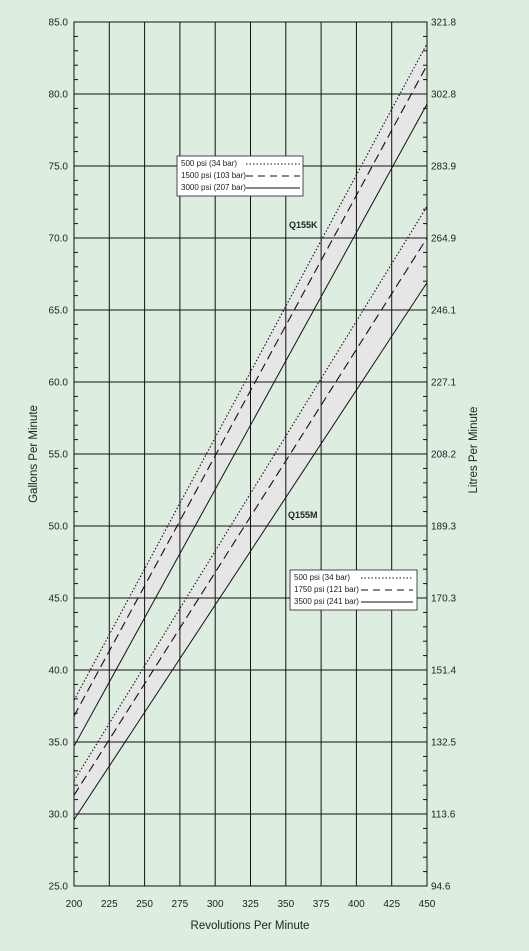 The image size is (529, 951). Describe the element at coordinates (443, 383) in the screenshot. I see `y-tick-label-right: 227.1` at that location.